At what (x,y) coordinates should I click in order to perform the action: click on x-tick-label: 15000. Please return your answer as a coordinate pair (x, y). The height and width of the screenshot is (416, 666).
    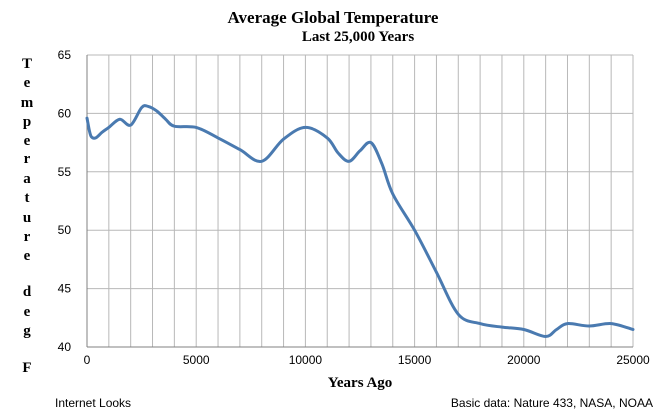
    Looking at the image, I should click on (415, 360).